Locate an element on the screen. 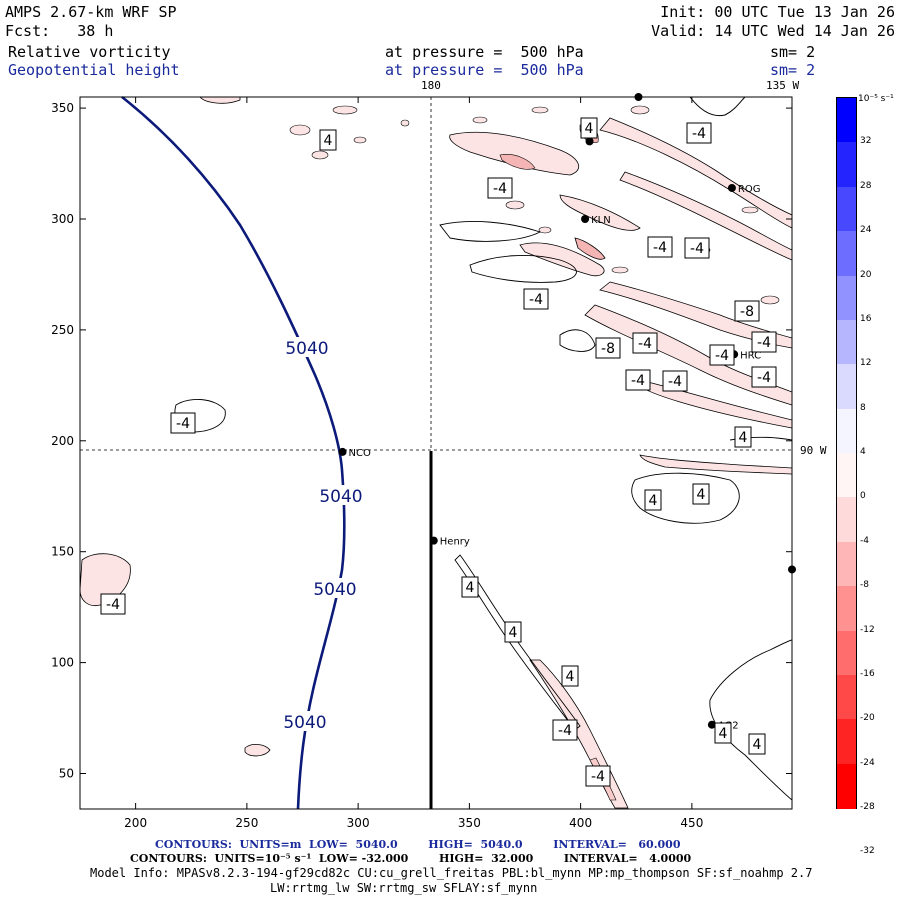  colorbar-label: -28 is located at coordinates (867, 807).